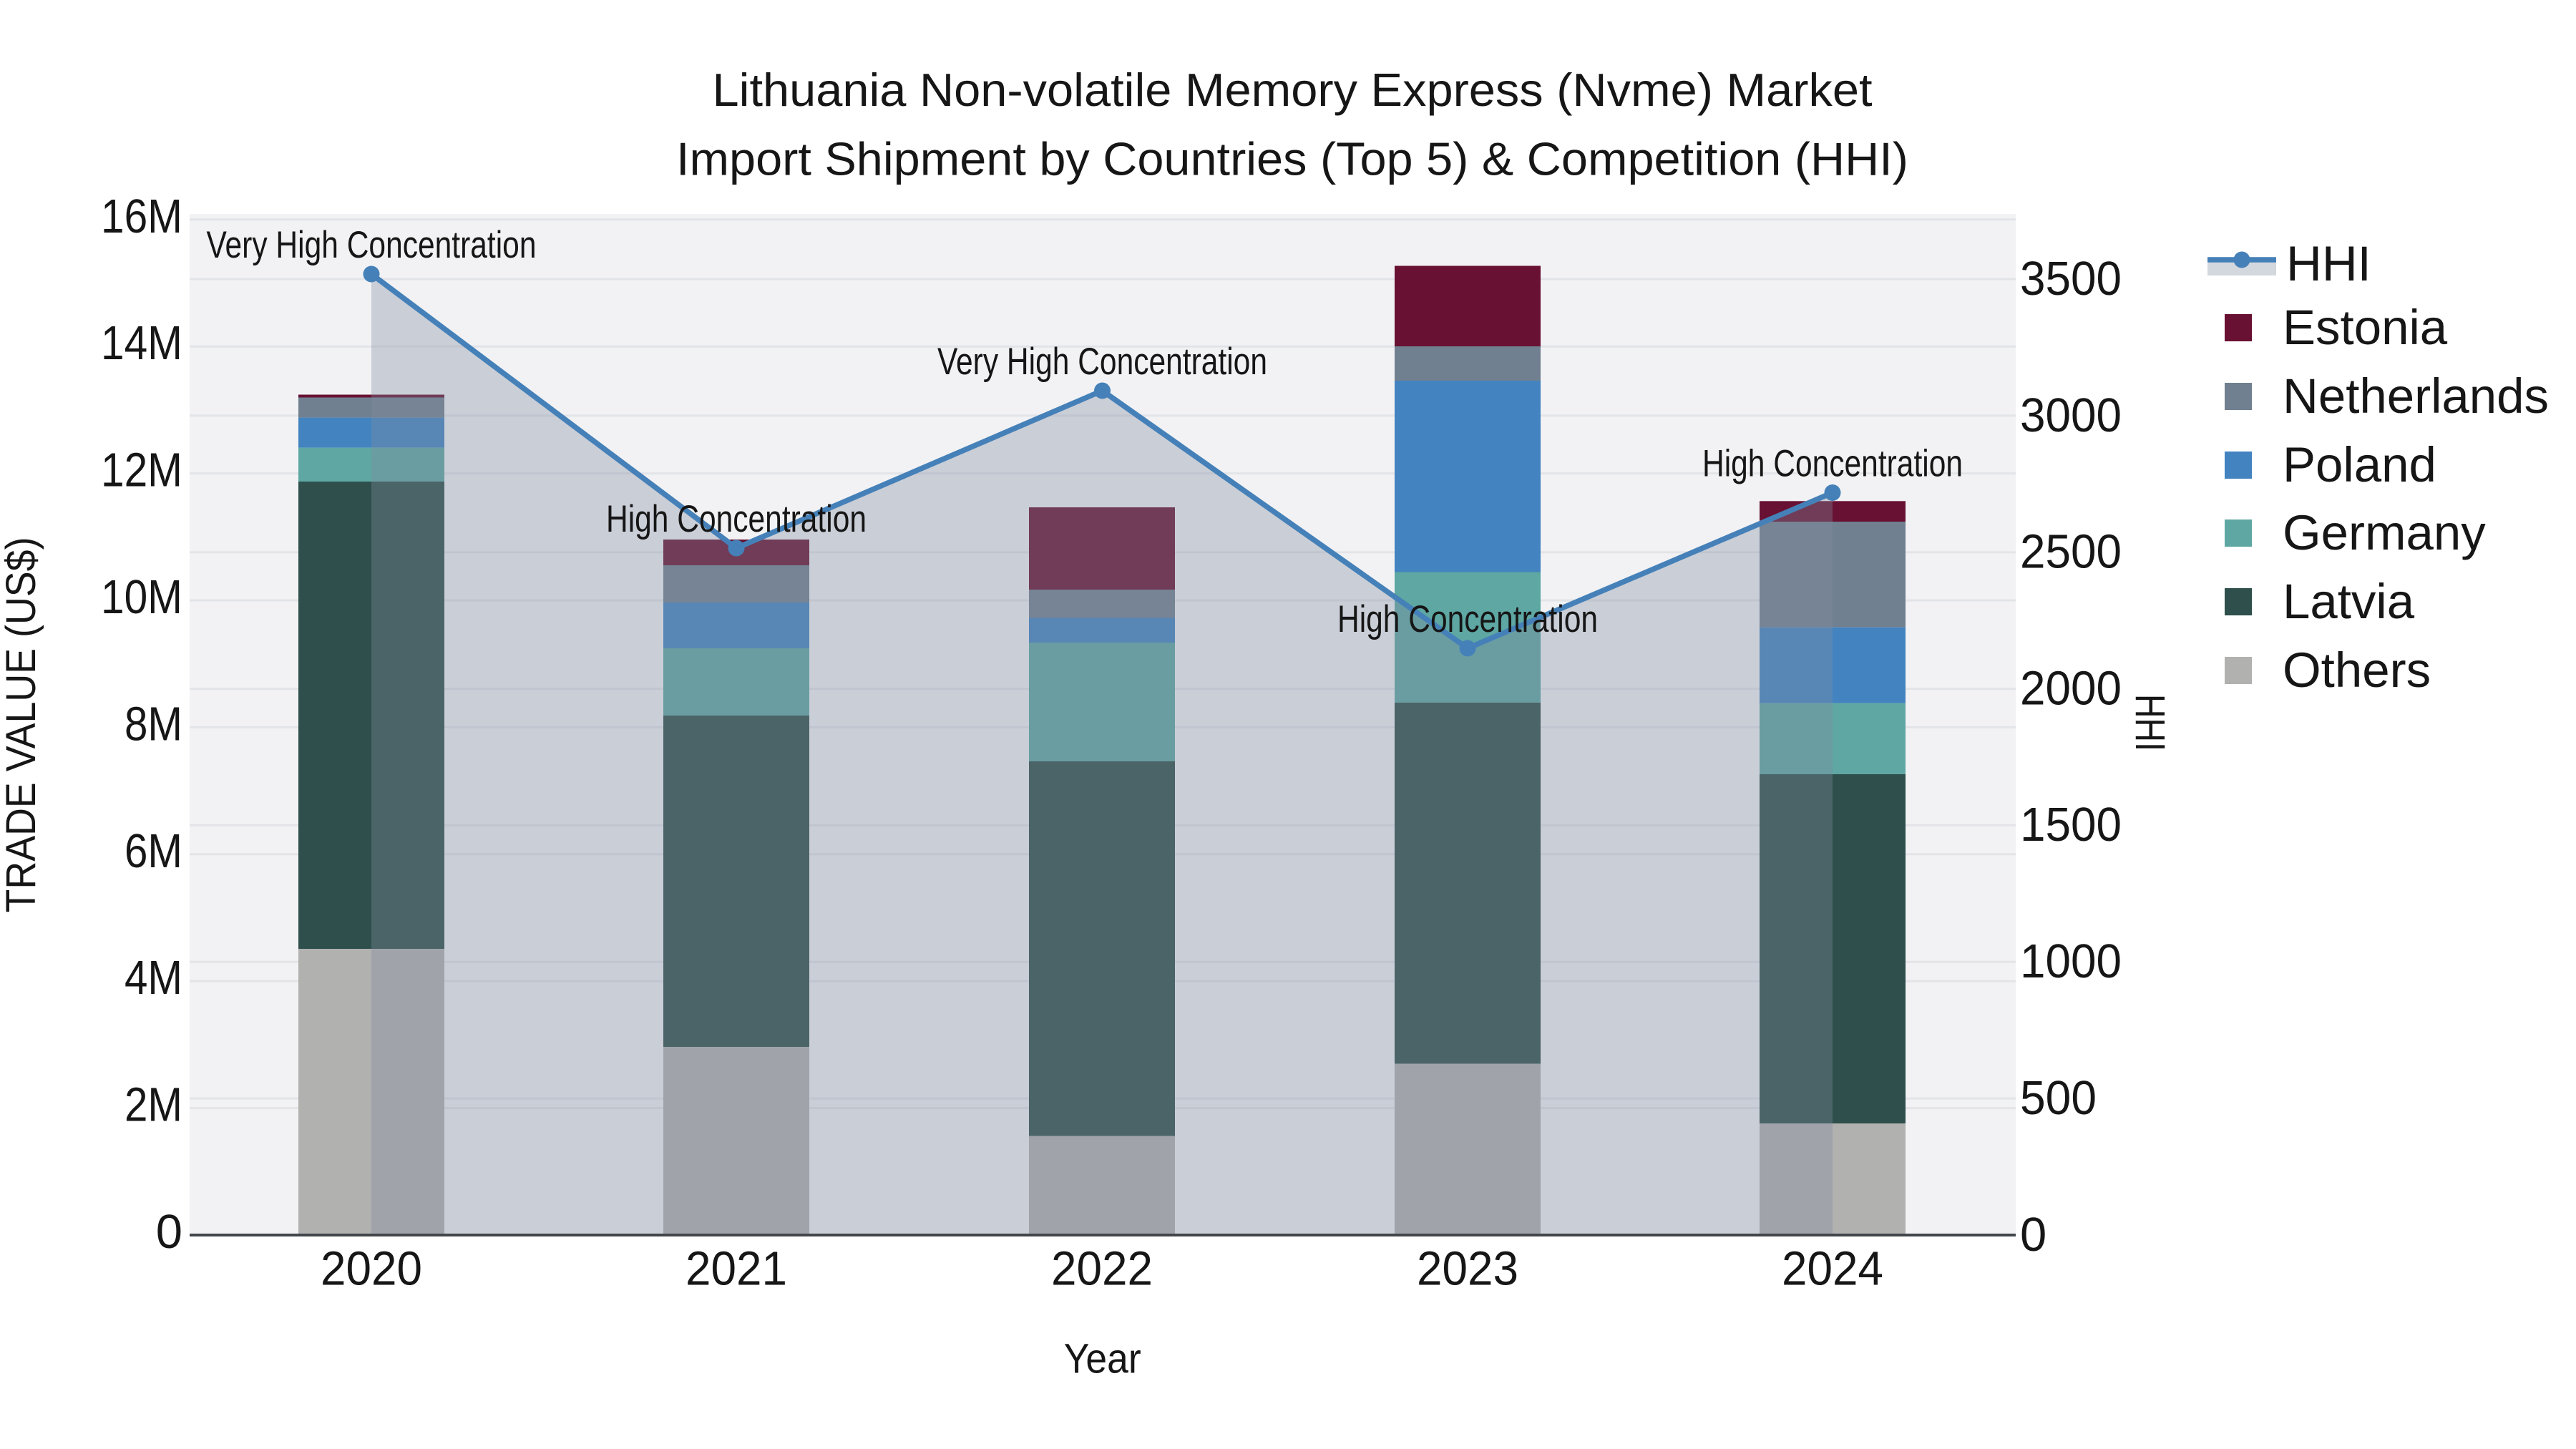 The height and width of the screenshot is (1449, 2576). I want to click on svg-text: 16M, so click(141, 217).